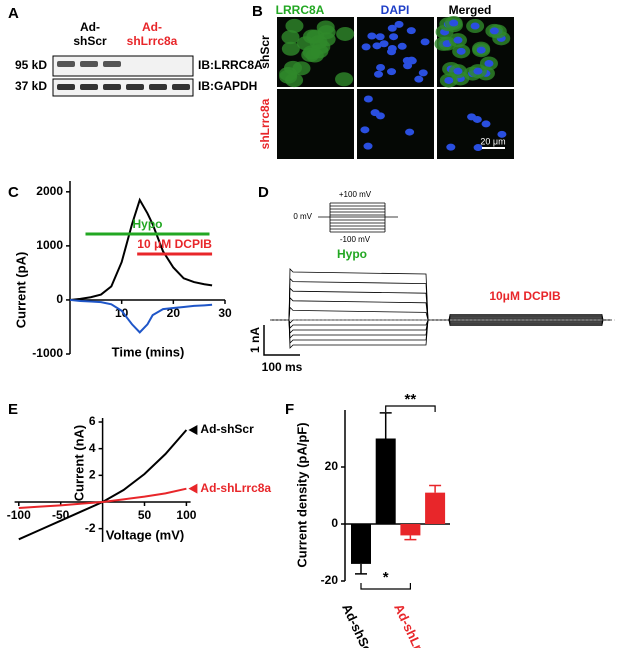 The width and height of the screenshot is (617, 653). I want to click on significance-label: *, so click(386, 577).